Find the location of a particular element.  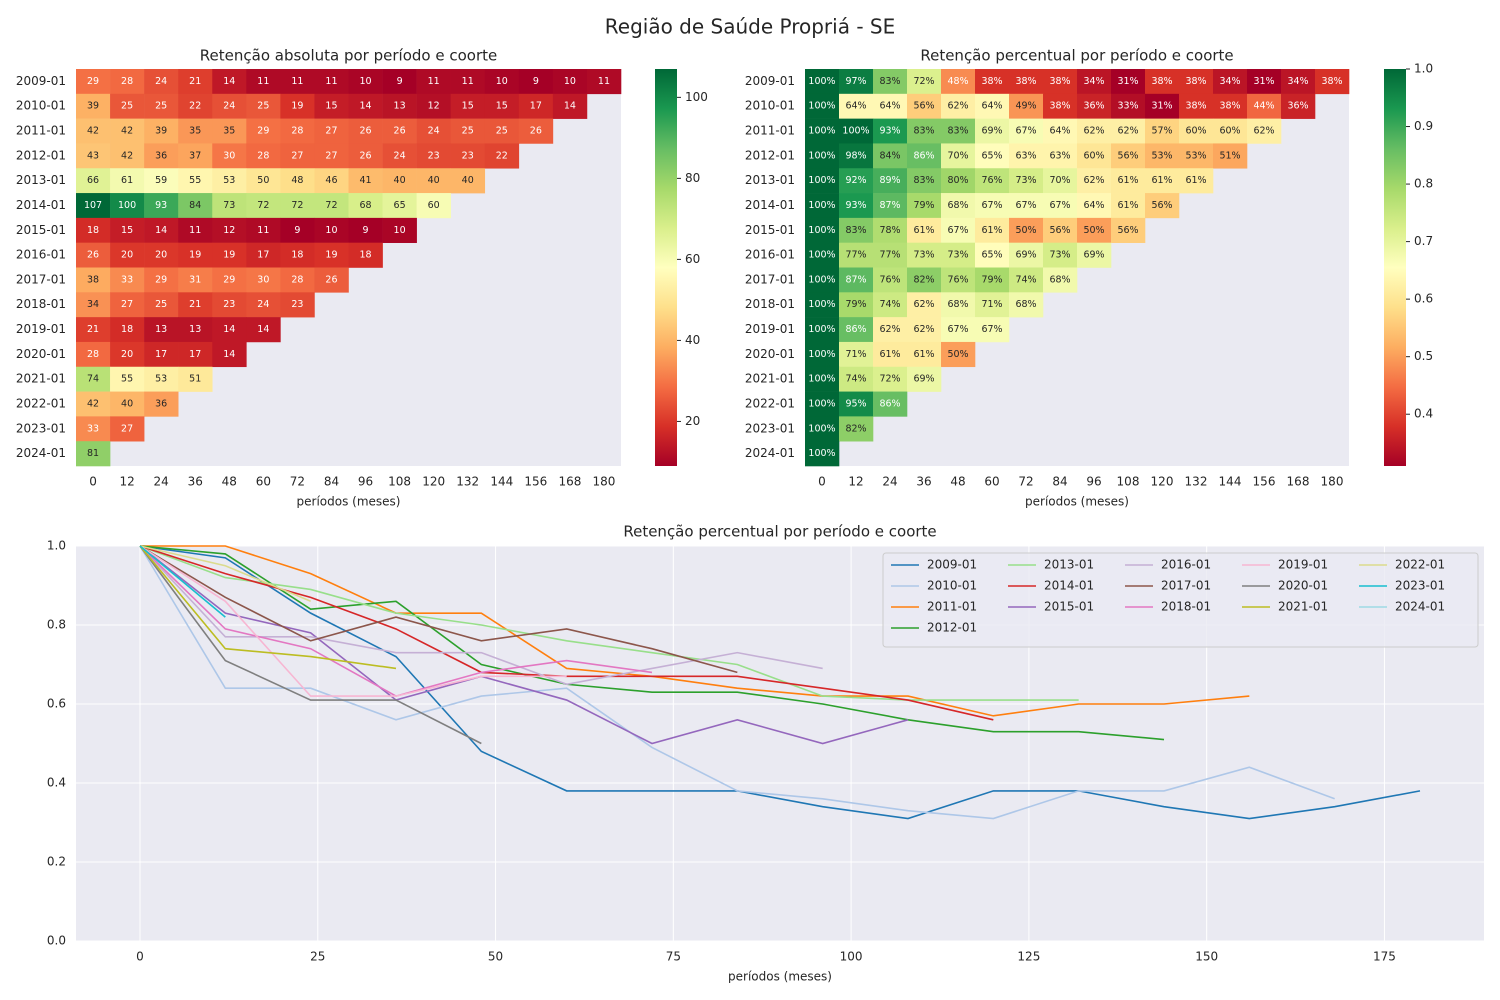

cell-label: 74% is located at coordinates (855, 379).